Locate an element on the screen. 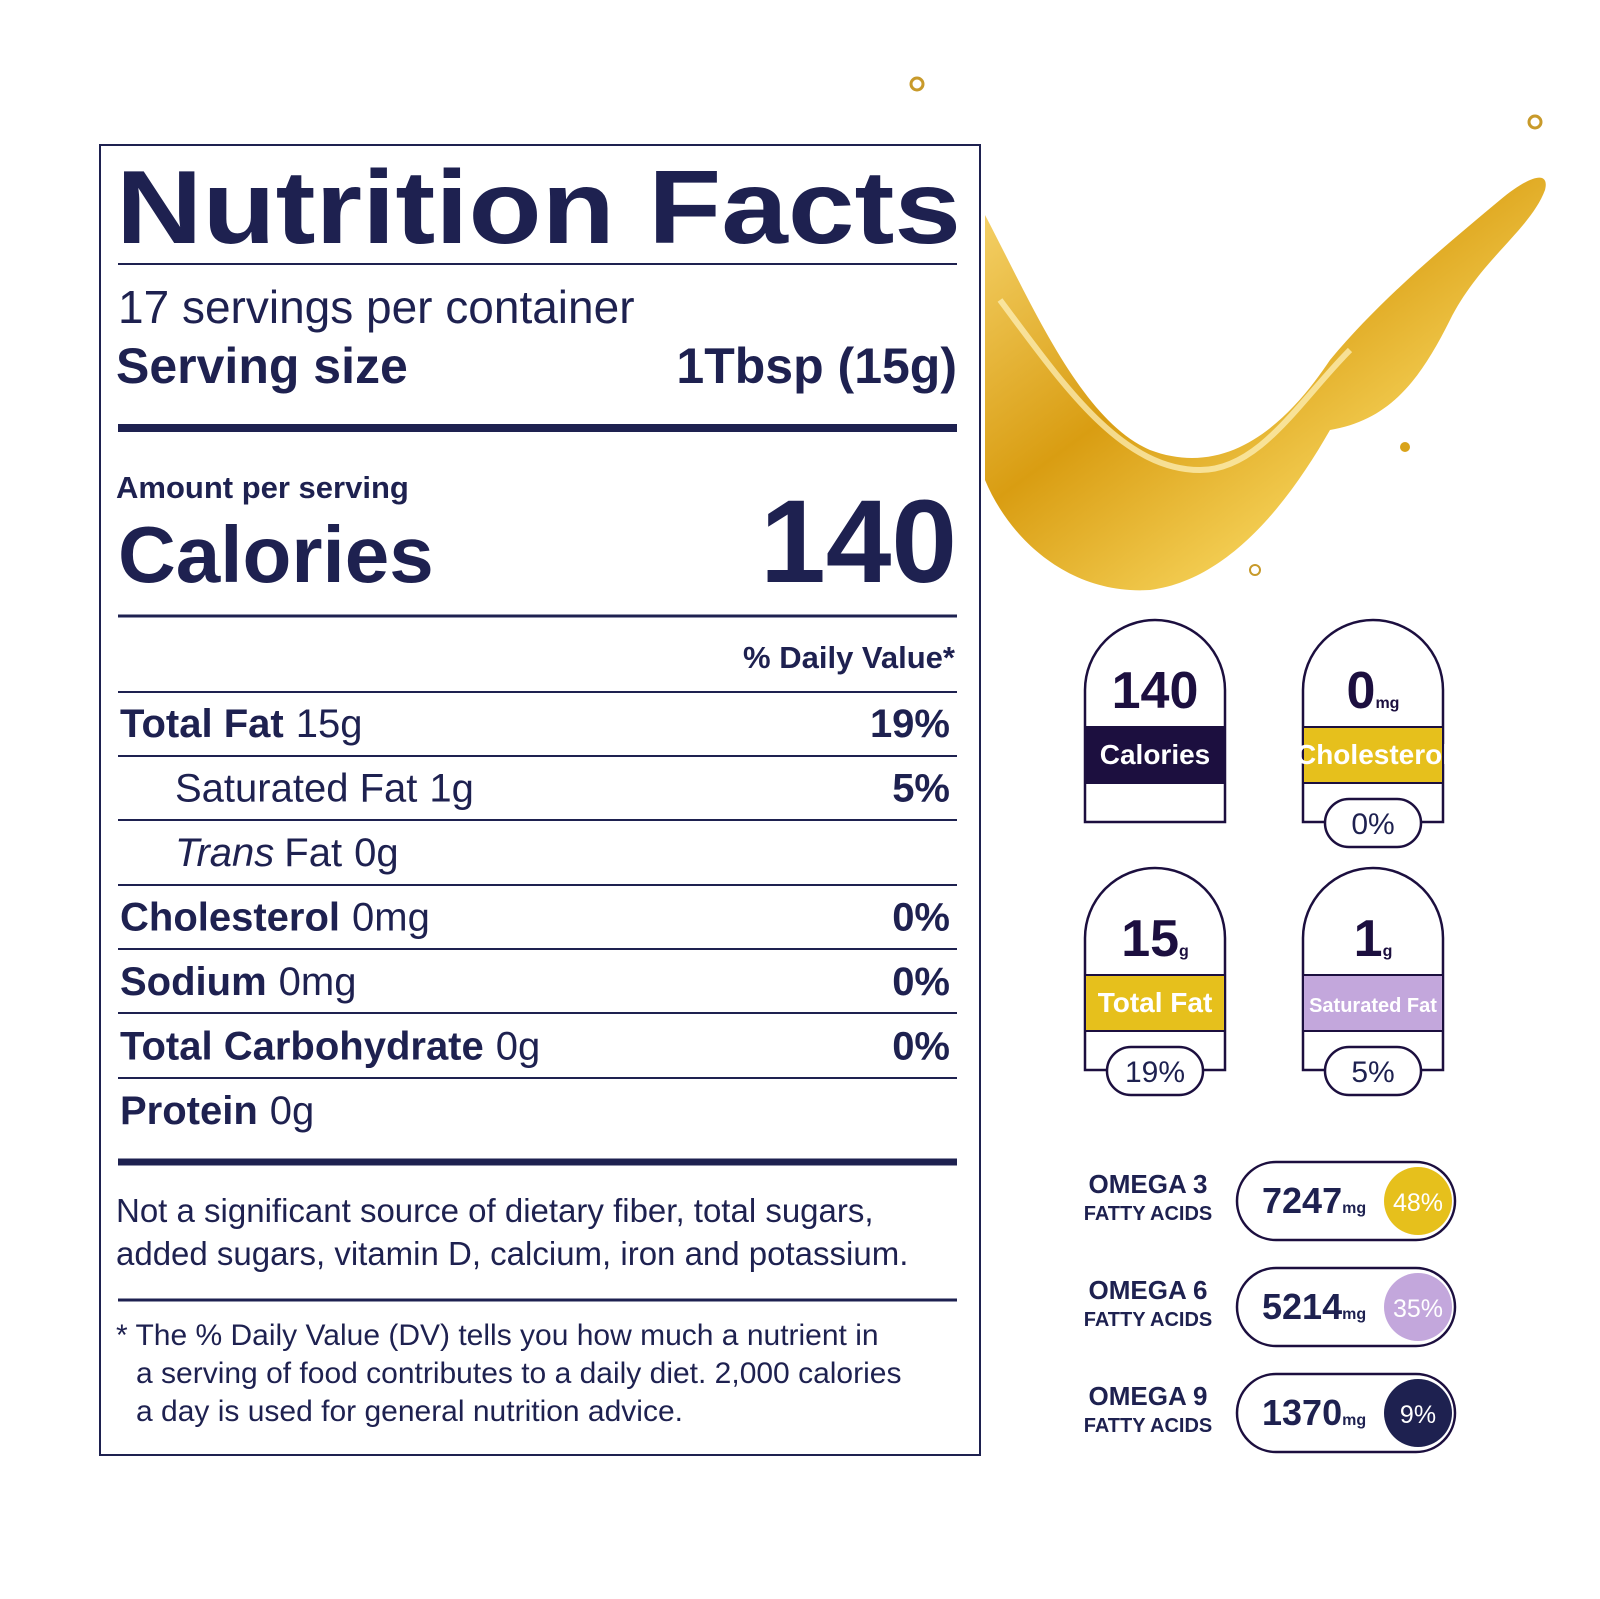  servings: 17 servings per container is located at coordinates (376, 307).